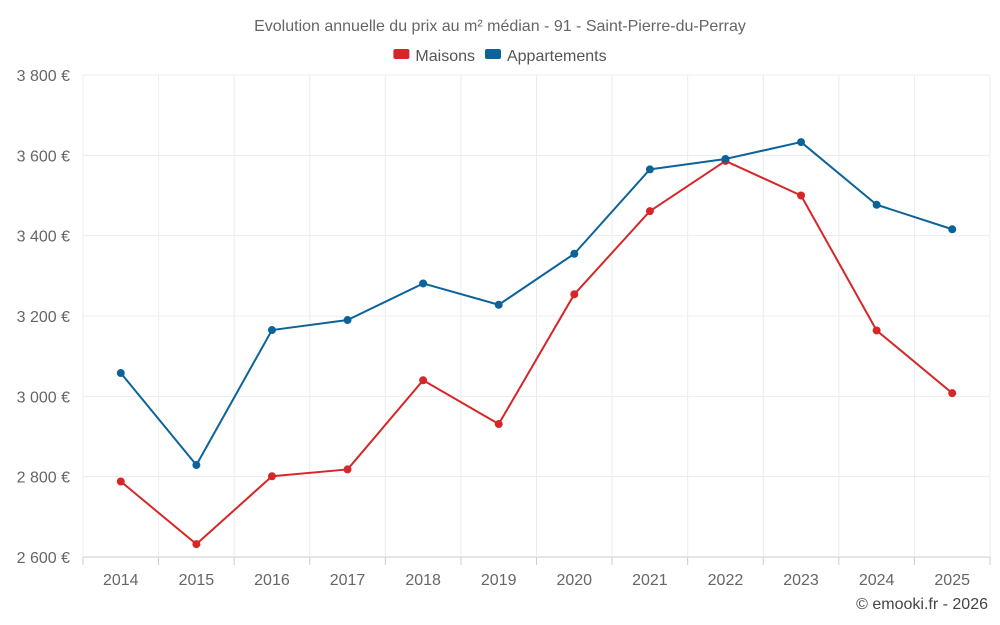 The image size is (1000, 625). What do you see at coordinates (801, 580) in the screenshot?
I see `x-tick-label: 2023` at bounding box center [801, 580].